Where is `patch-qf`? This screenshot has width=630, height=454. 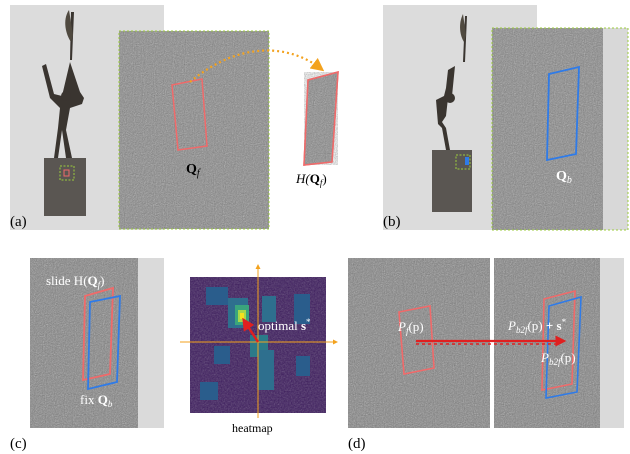 patch-qf is located at coordinates (189, 114).